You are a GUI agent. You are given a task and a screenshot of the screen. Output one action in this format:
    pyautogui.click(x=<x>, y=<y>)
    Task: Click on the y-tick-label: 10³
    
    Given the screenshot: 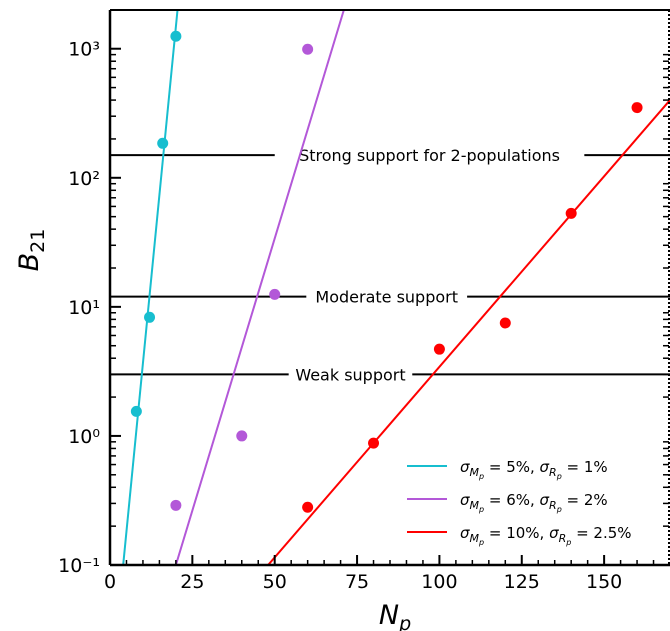 What is the action you would take?
    pyautogui.click(x=84, y=50)
    